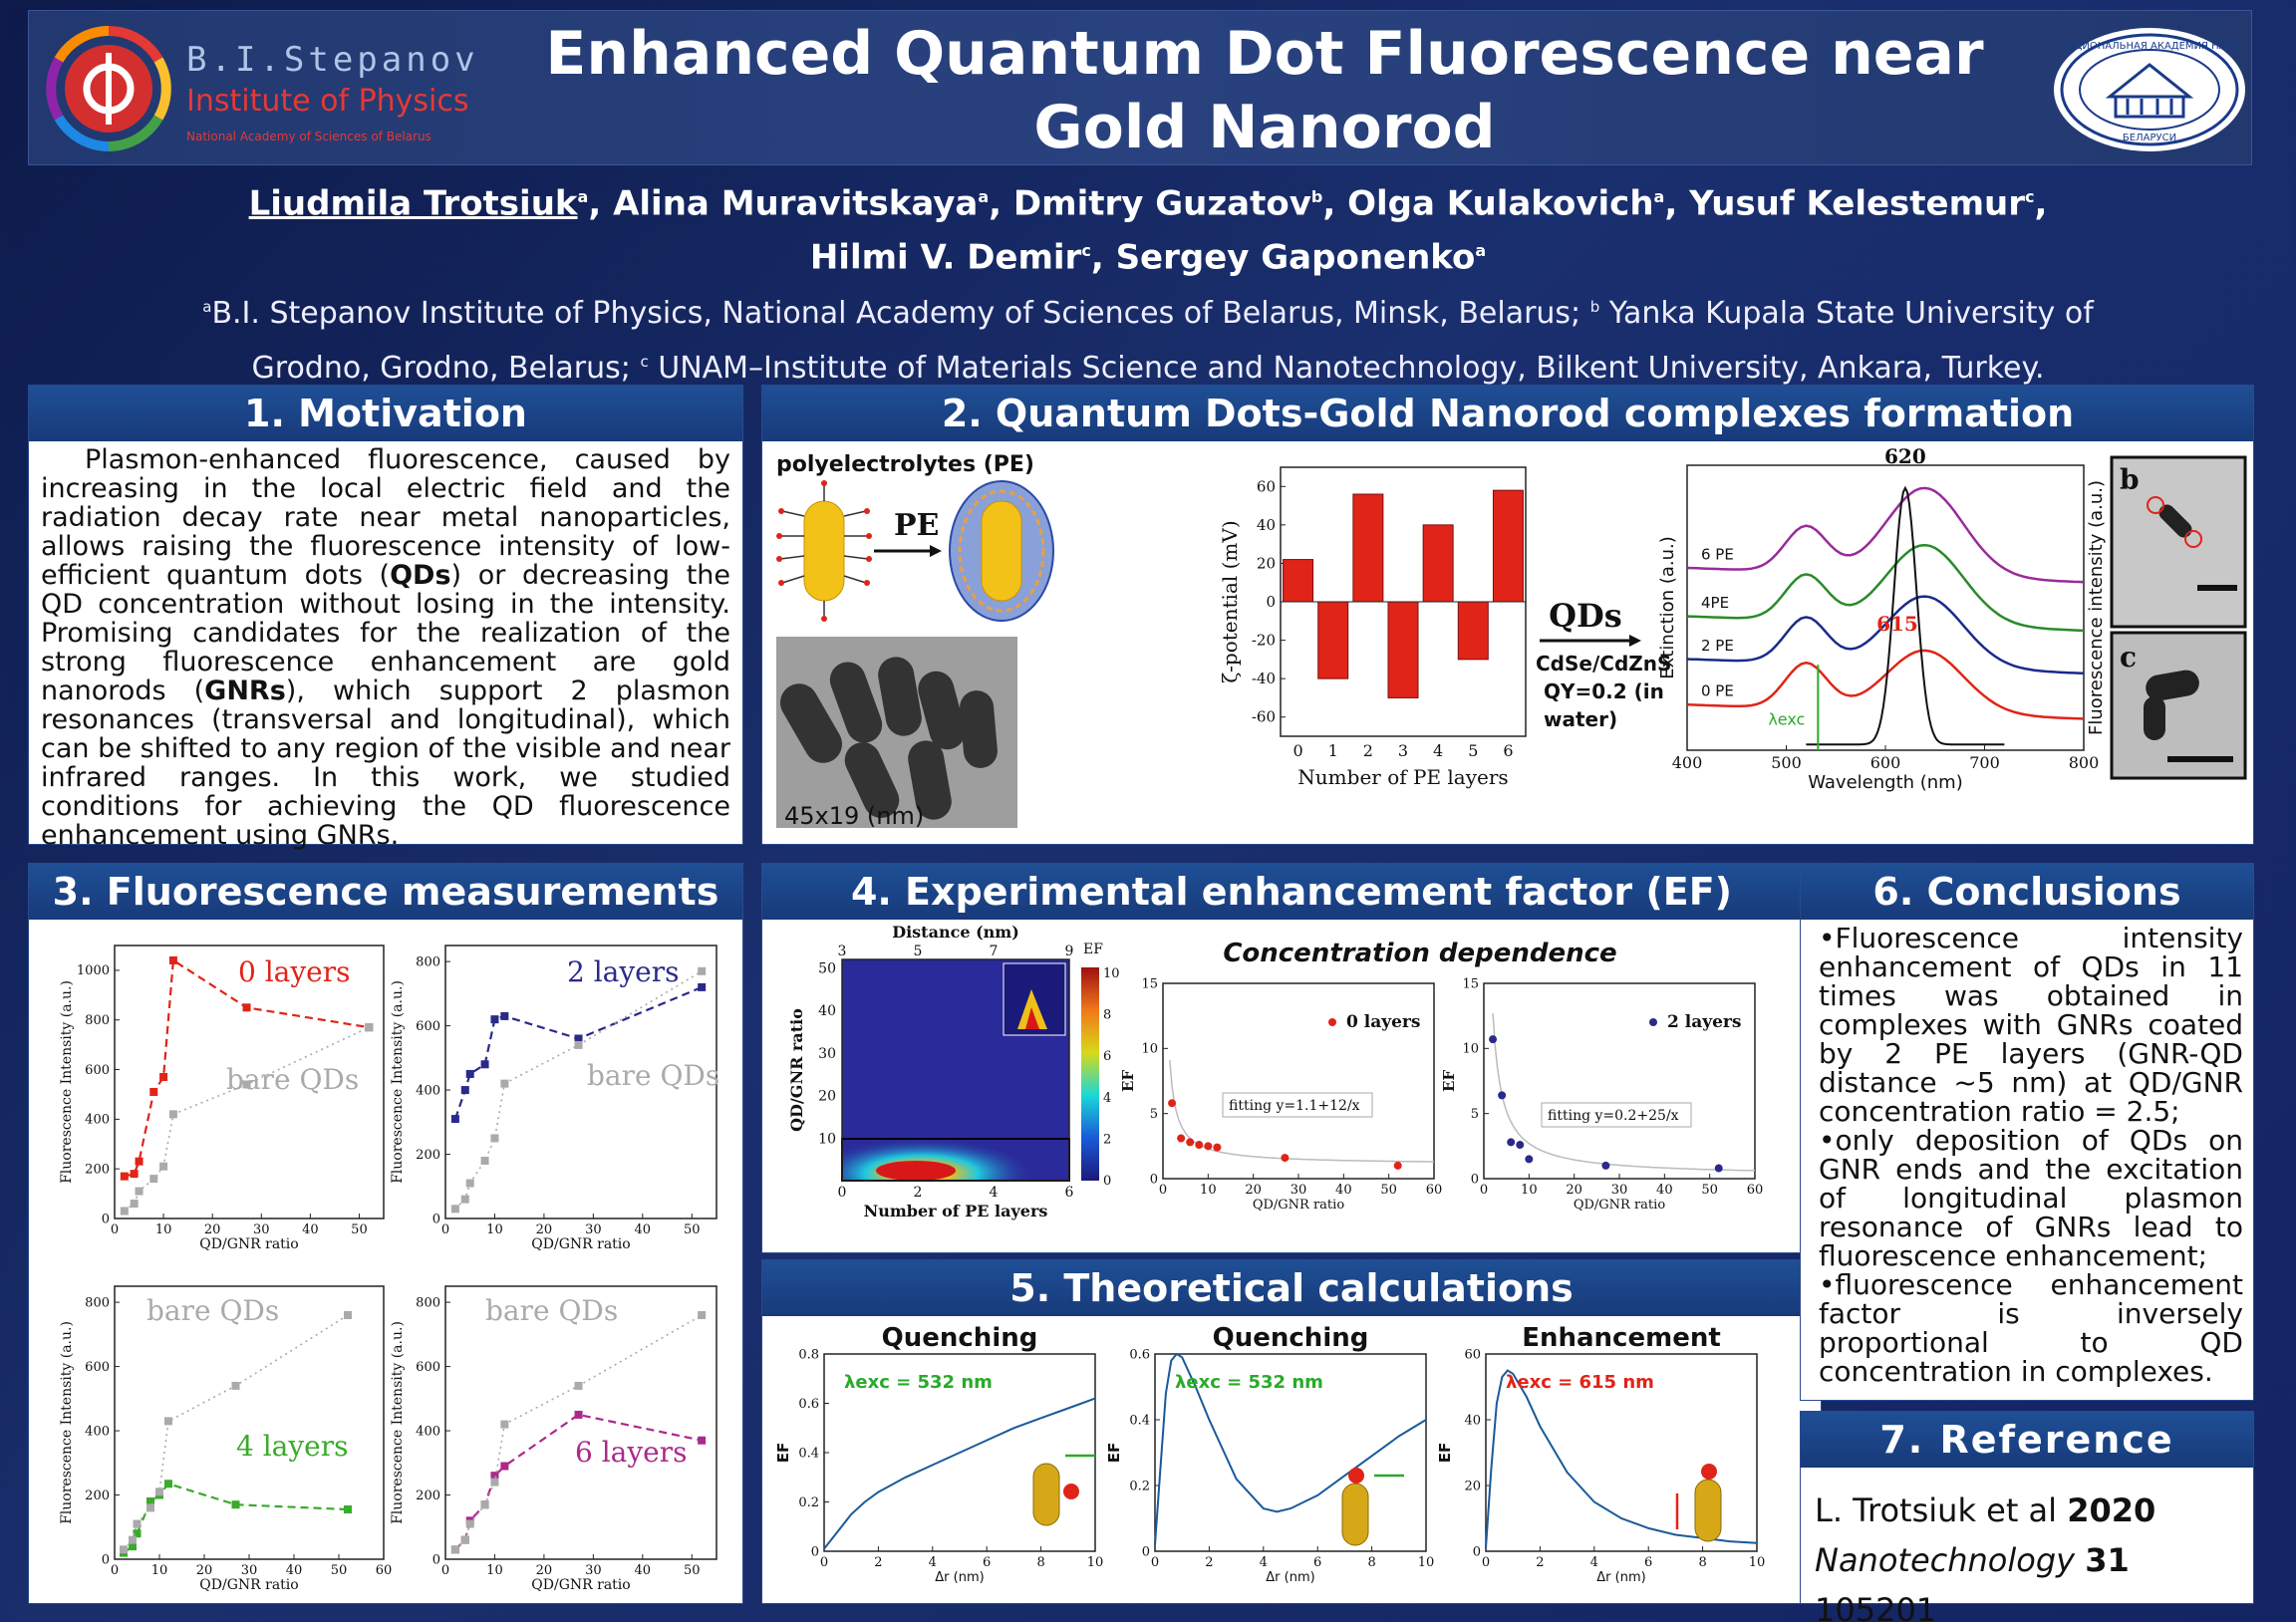  Describe the element at coordinates (1950, 1560) in the screenshot. I see `ref-journal: Nanotechnology` at that location.